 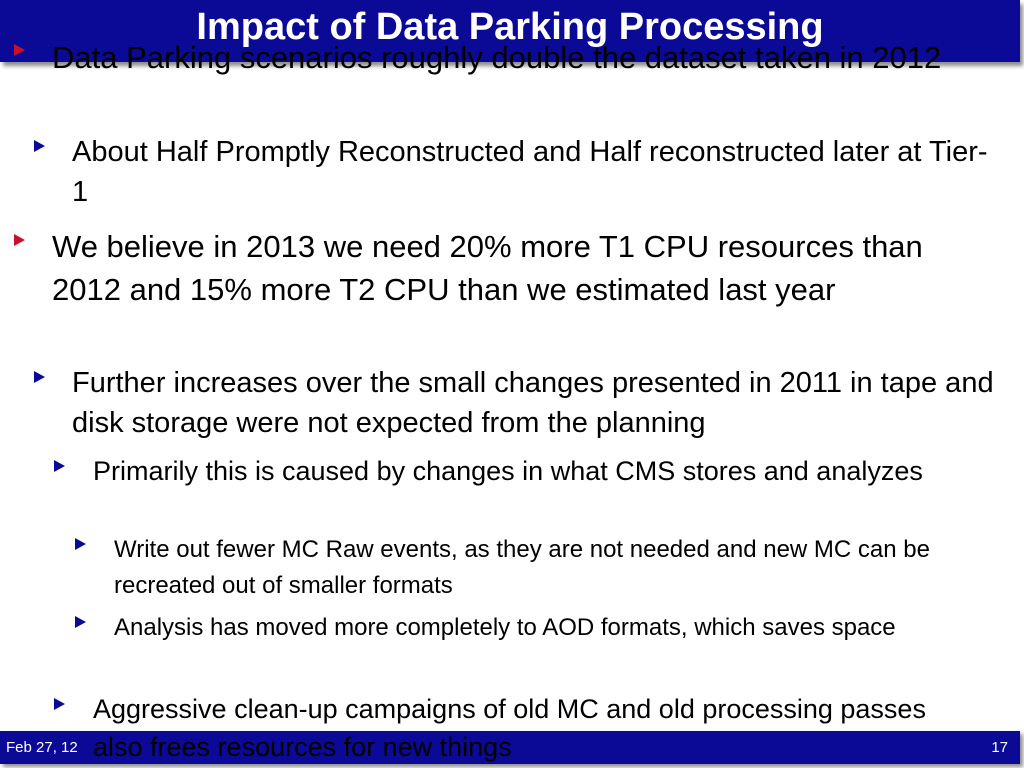 I want to click on footer-bar, so click(x=510, y=747).